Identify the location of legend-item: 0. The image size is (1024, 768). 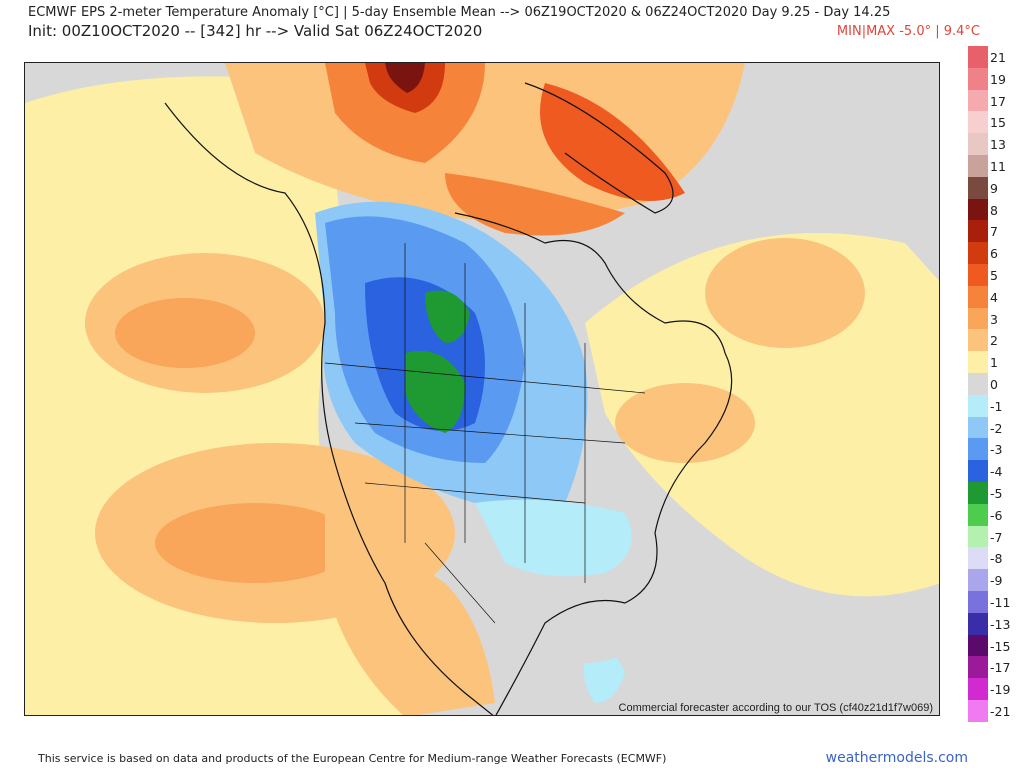
(994, 383).